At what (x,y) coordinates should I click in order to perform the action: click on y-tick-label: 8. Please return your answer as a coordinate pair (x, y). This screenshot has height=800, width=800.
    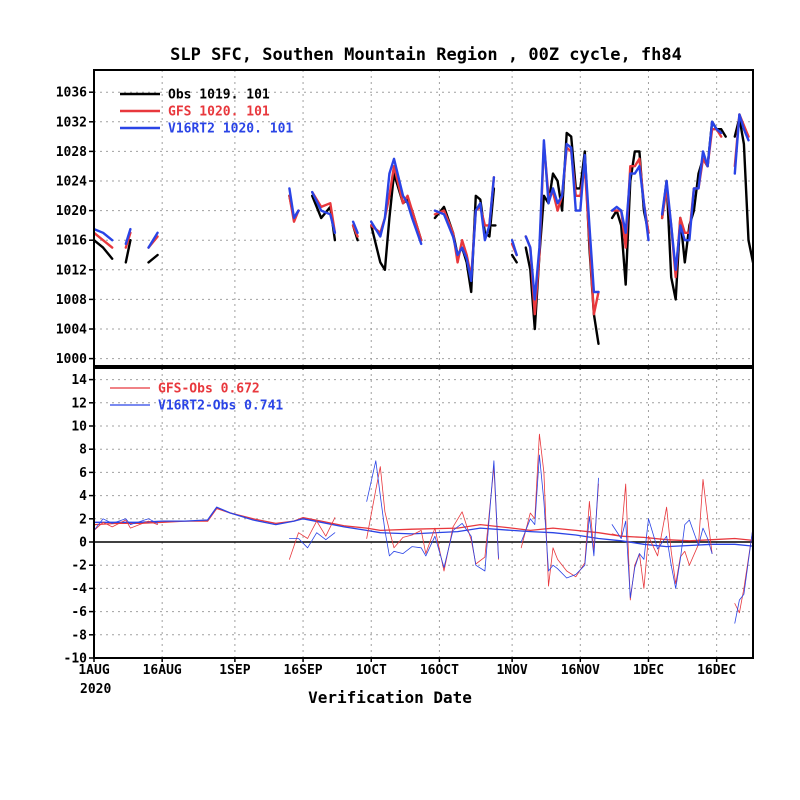
    Looking at the image, I should click on (83, 450).